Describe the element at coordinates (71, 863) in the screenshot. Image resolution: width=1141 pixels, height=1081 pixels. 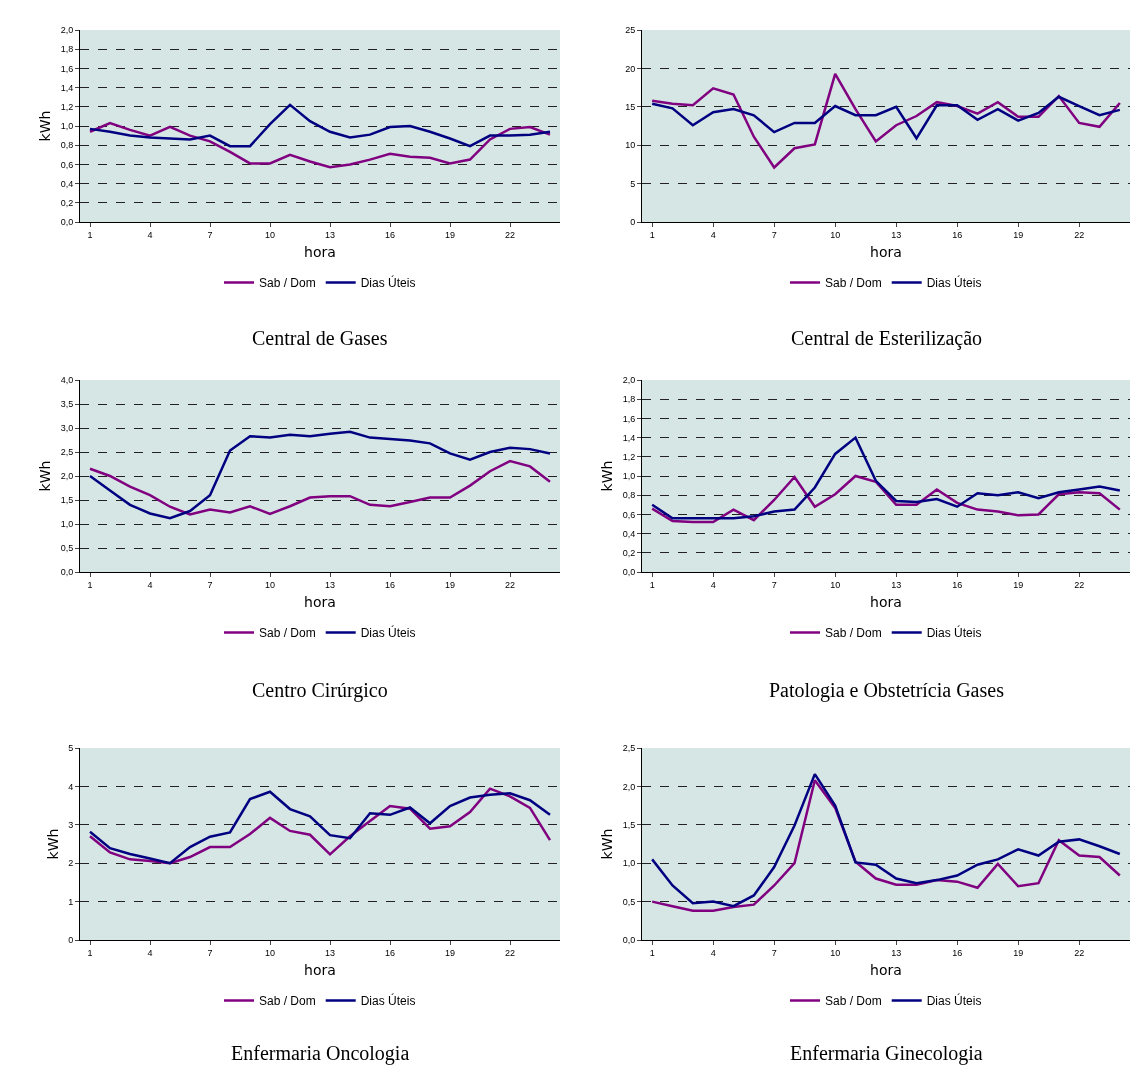
I see `y-tick-label: 2` at that location.